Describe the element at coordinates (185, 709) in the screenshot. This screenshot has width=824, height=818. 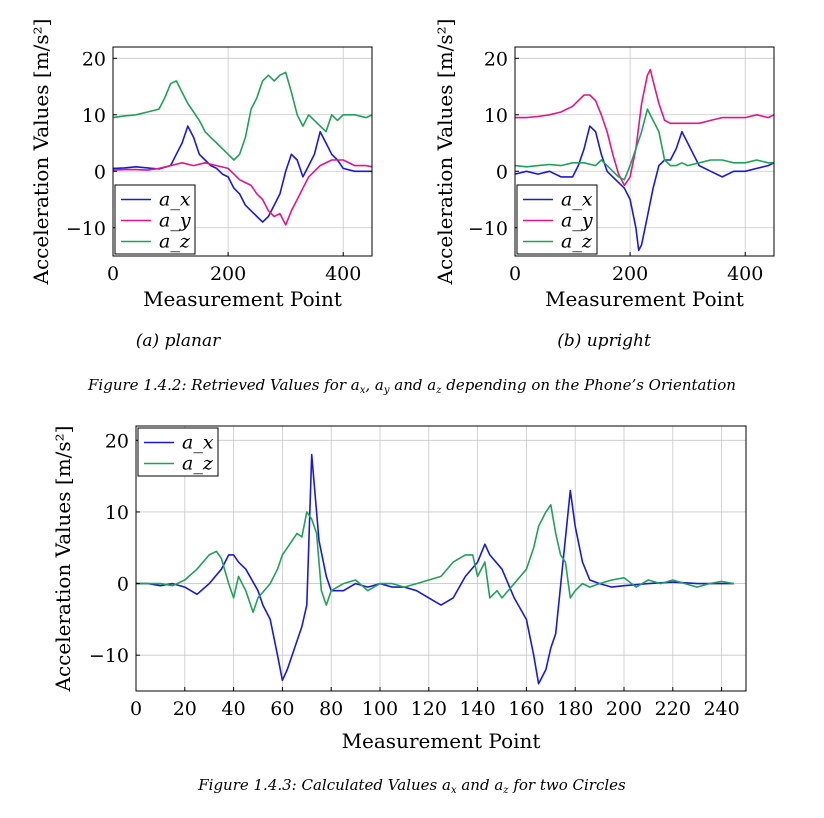
I see `x-tick-label: 20` at that location.